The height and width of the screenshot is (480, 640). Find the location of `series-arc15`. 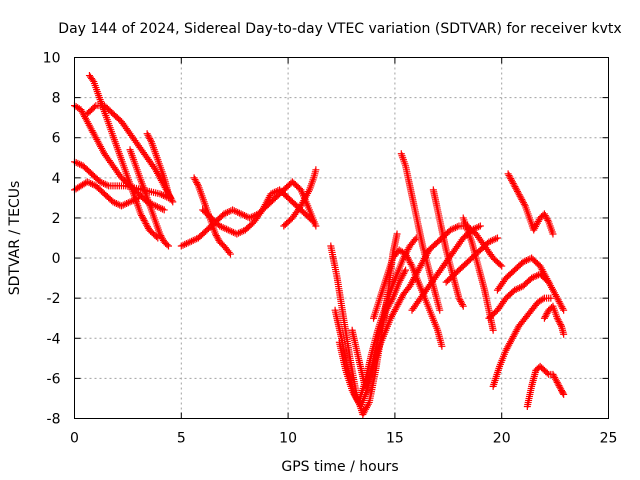

series-arc15 is located at coordinates (390, 318).